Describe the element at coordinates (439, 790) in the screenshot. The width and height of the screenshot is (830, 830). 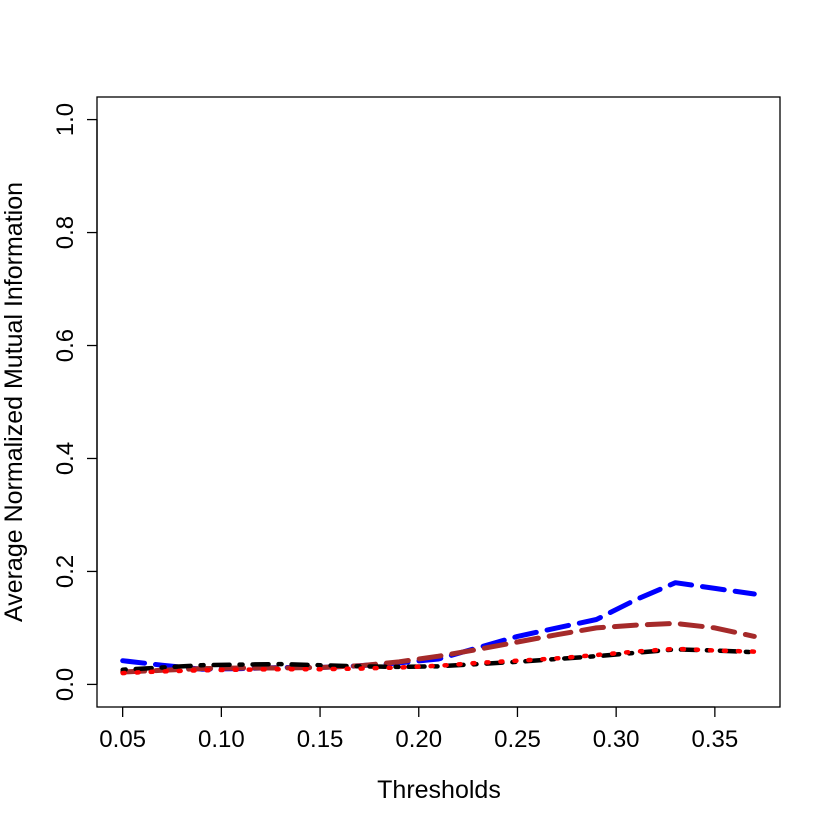
I see `x-axis-title: Thresholds` at that location.